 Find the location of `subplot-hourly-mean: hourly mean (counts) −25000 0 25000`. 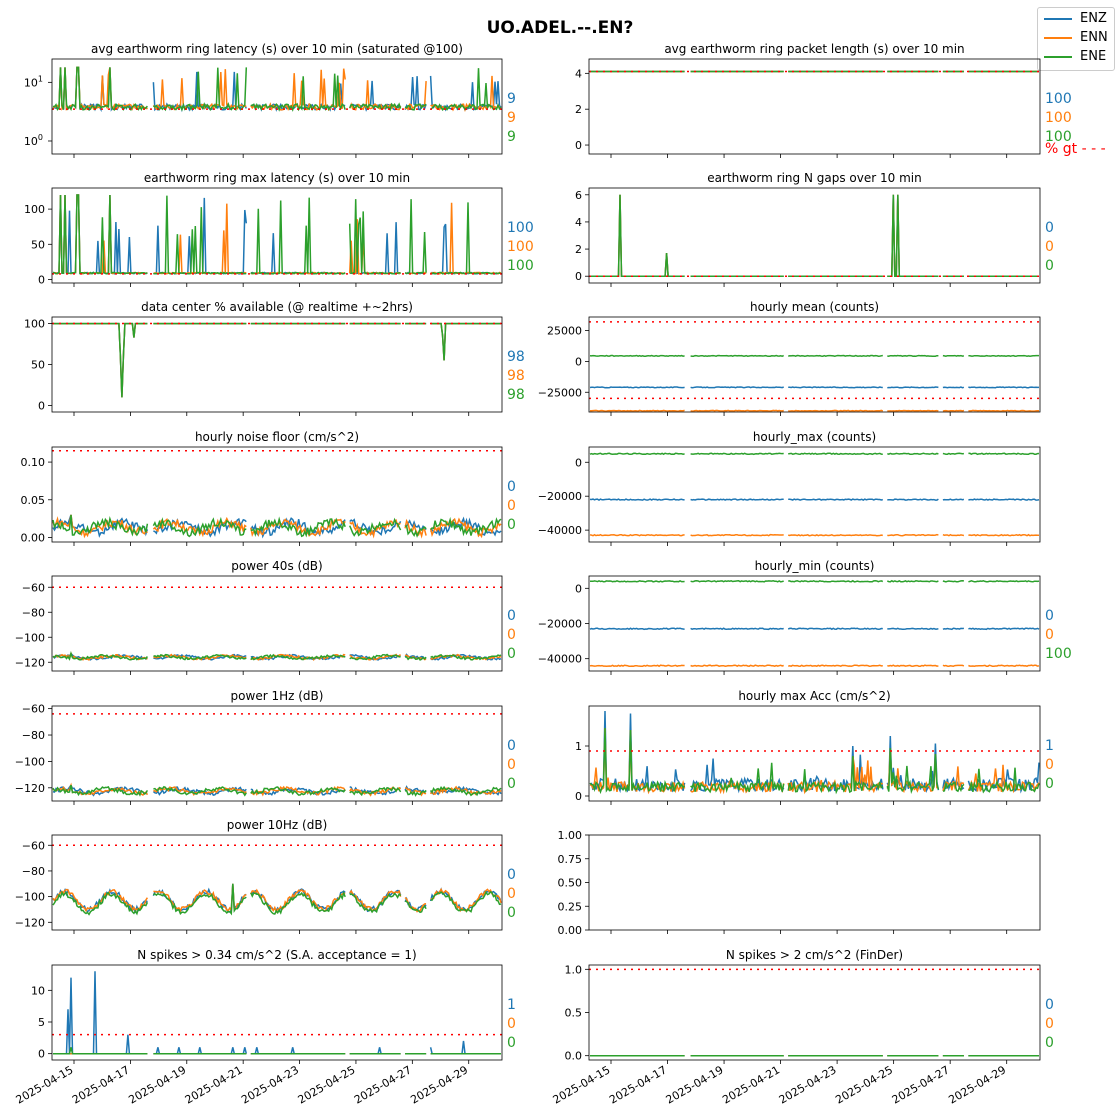

subplot-hourly-mean: hourly mean (counts) −25000 0 25000 is located at coordinates (789, 358).